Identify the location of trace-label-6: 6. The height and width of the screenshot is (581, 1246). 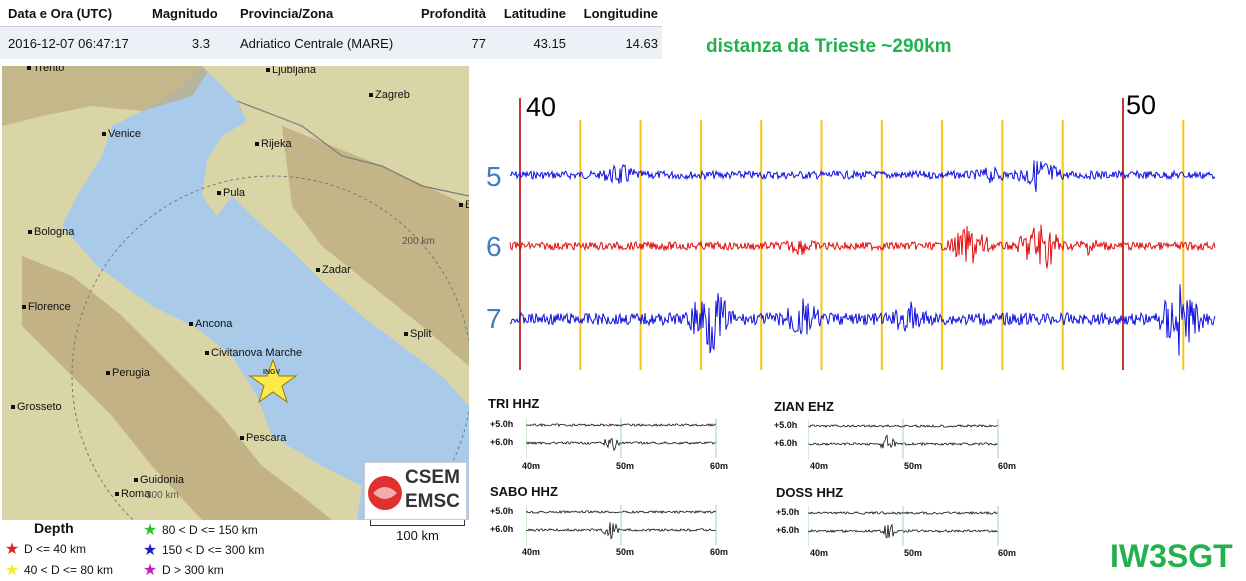
(494, 246).